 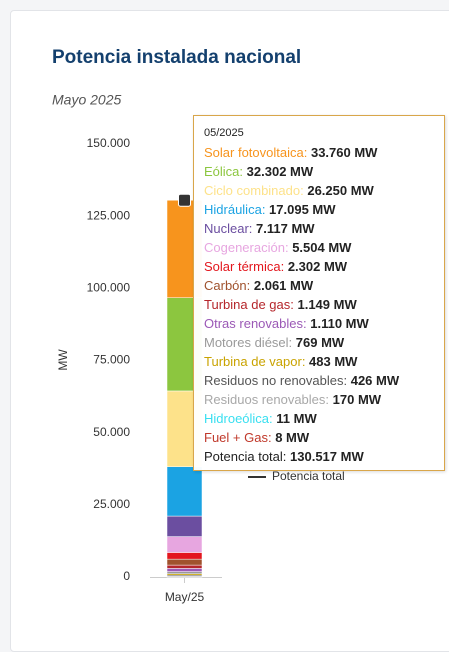 What do you see at coordinates (111, 432) in the screenshot?
I see `y-tick-label: 50.000` at bounding box center [111, 432].